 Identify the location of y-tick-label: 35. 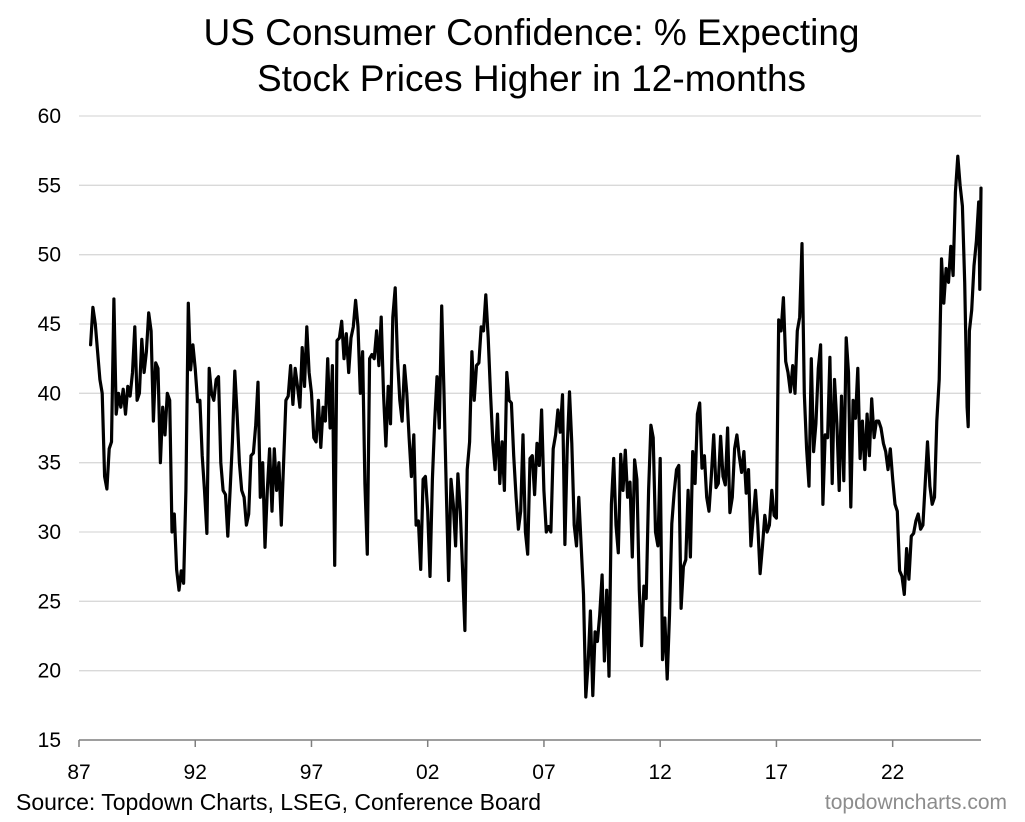
(49, 463).